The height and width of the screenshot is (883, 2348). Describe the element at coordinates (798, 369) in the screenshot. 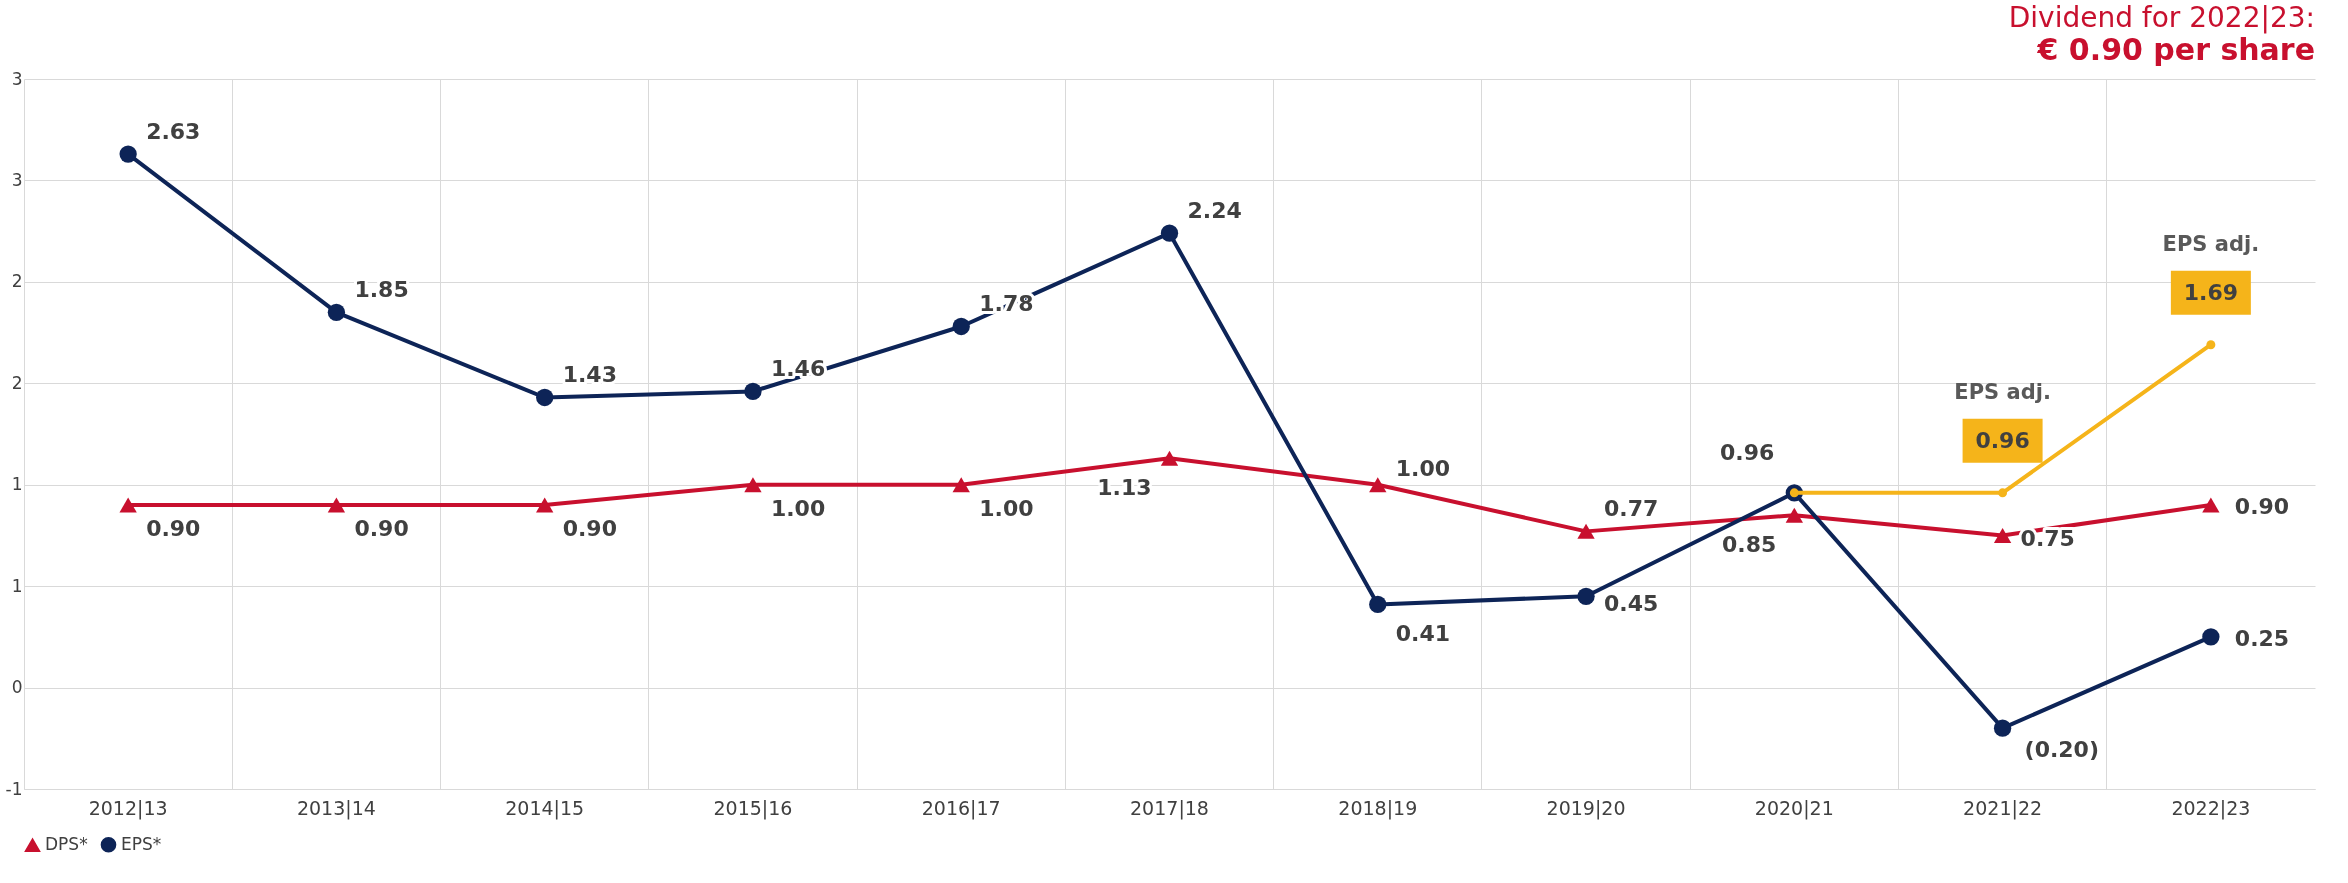

I see `data-label: 1.46` at that location.